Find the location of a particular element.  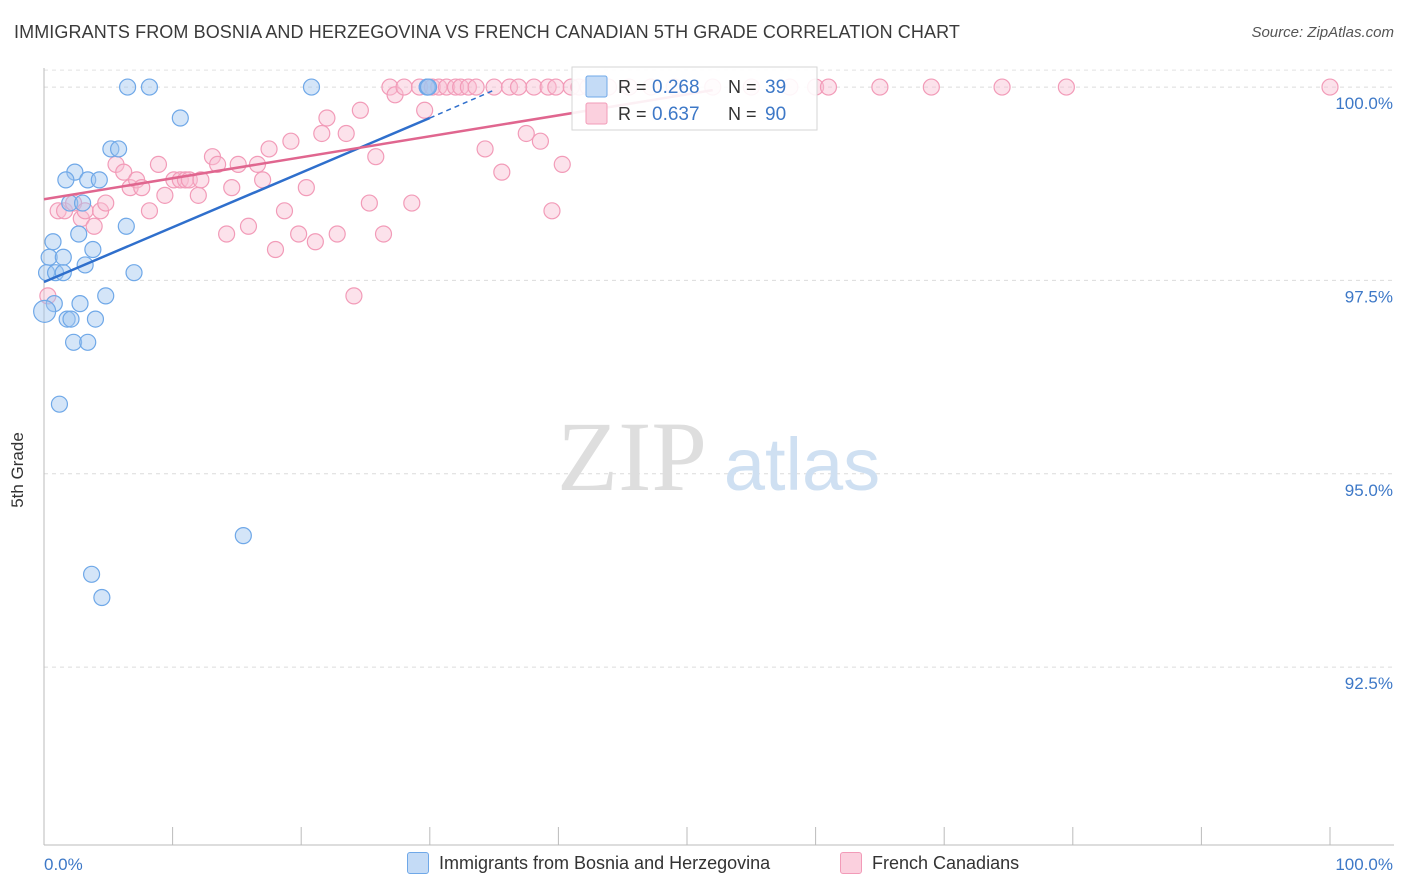

x-tick-labels: 0.0% 100.0% is located at coordinates (718, 864).